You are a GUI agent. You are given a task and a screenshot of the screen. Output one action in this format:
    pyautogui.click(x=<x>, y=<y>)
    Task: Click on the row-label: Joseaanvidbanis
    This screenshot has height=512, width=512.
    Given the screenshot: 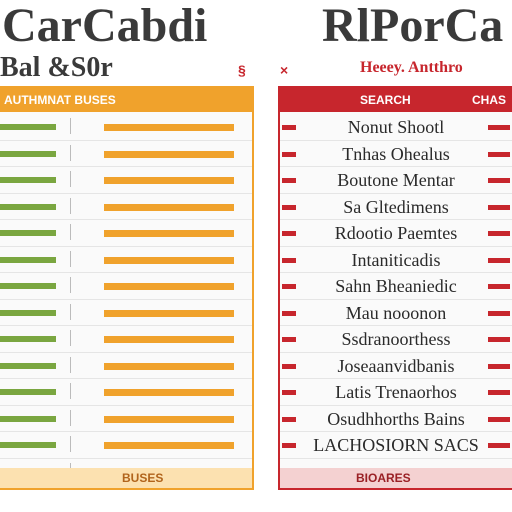 What is the action you would take?
    pyautogui.click(x=396, y=365)
    